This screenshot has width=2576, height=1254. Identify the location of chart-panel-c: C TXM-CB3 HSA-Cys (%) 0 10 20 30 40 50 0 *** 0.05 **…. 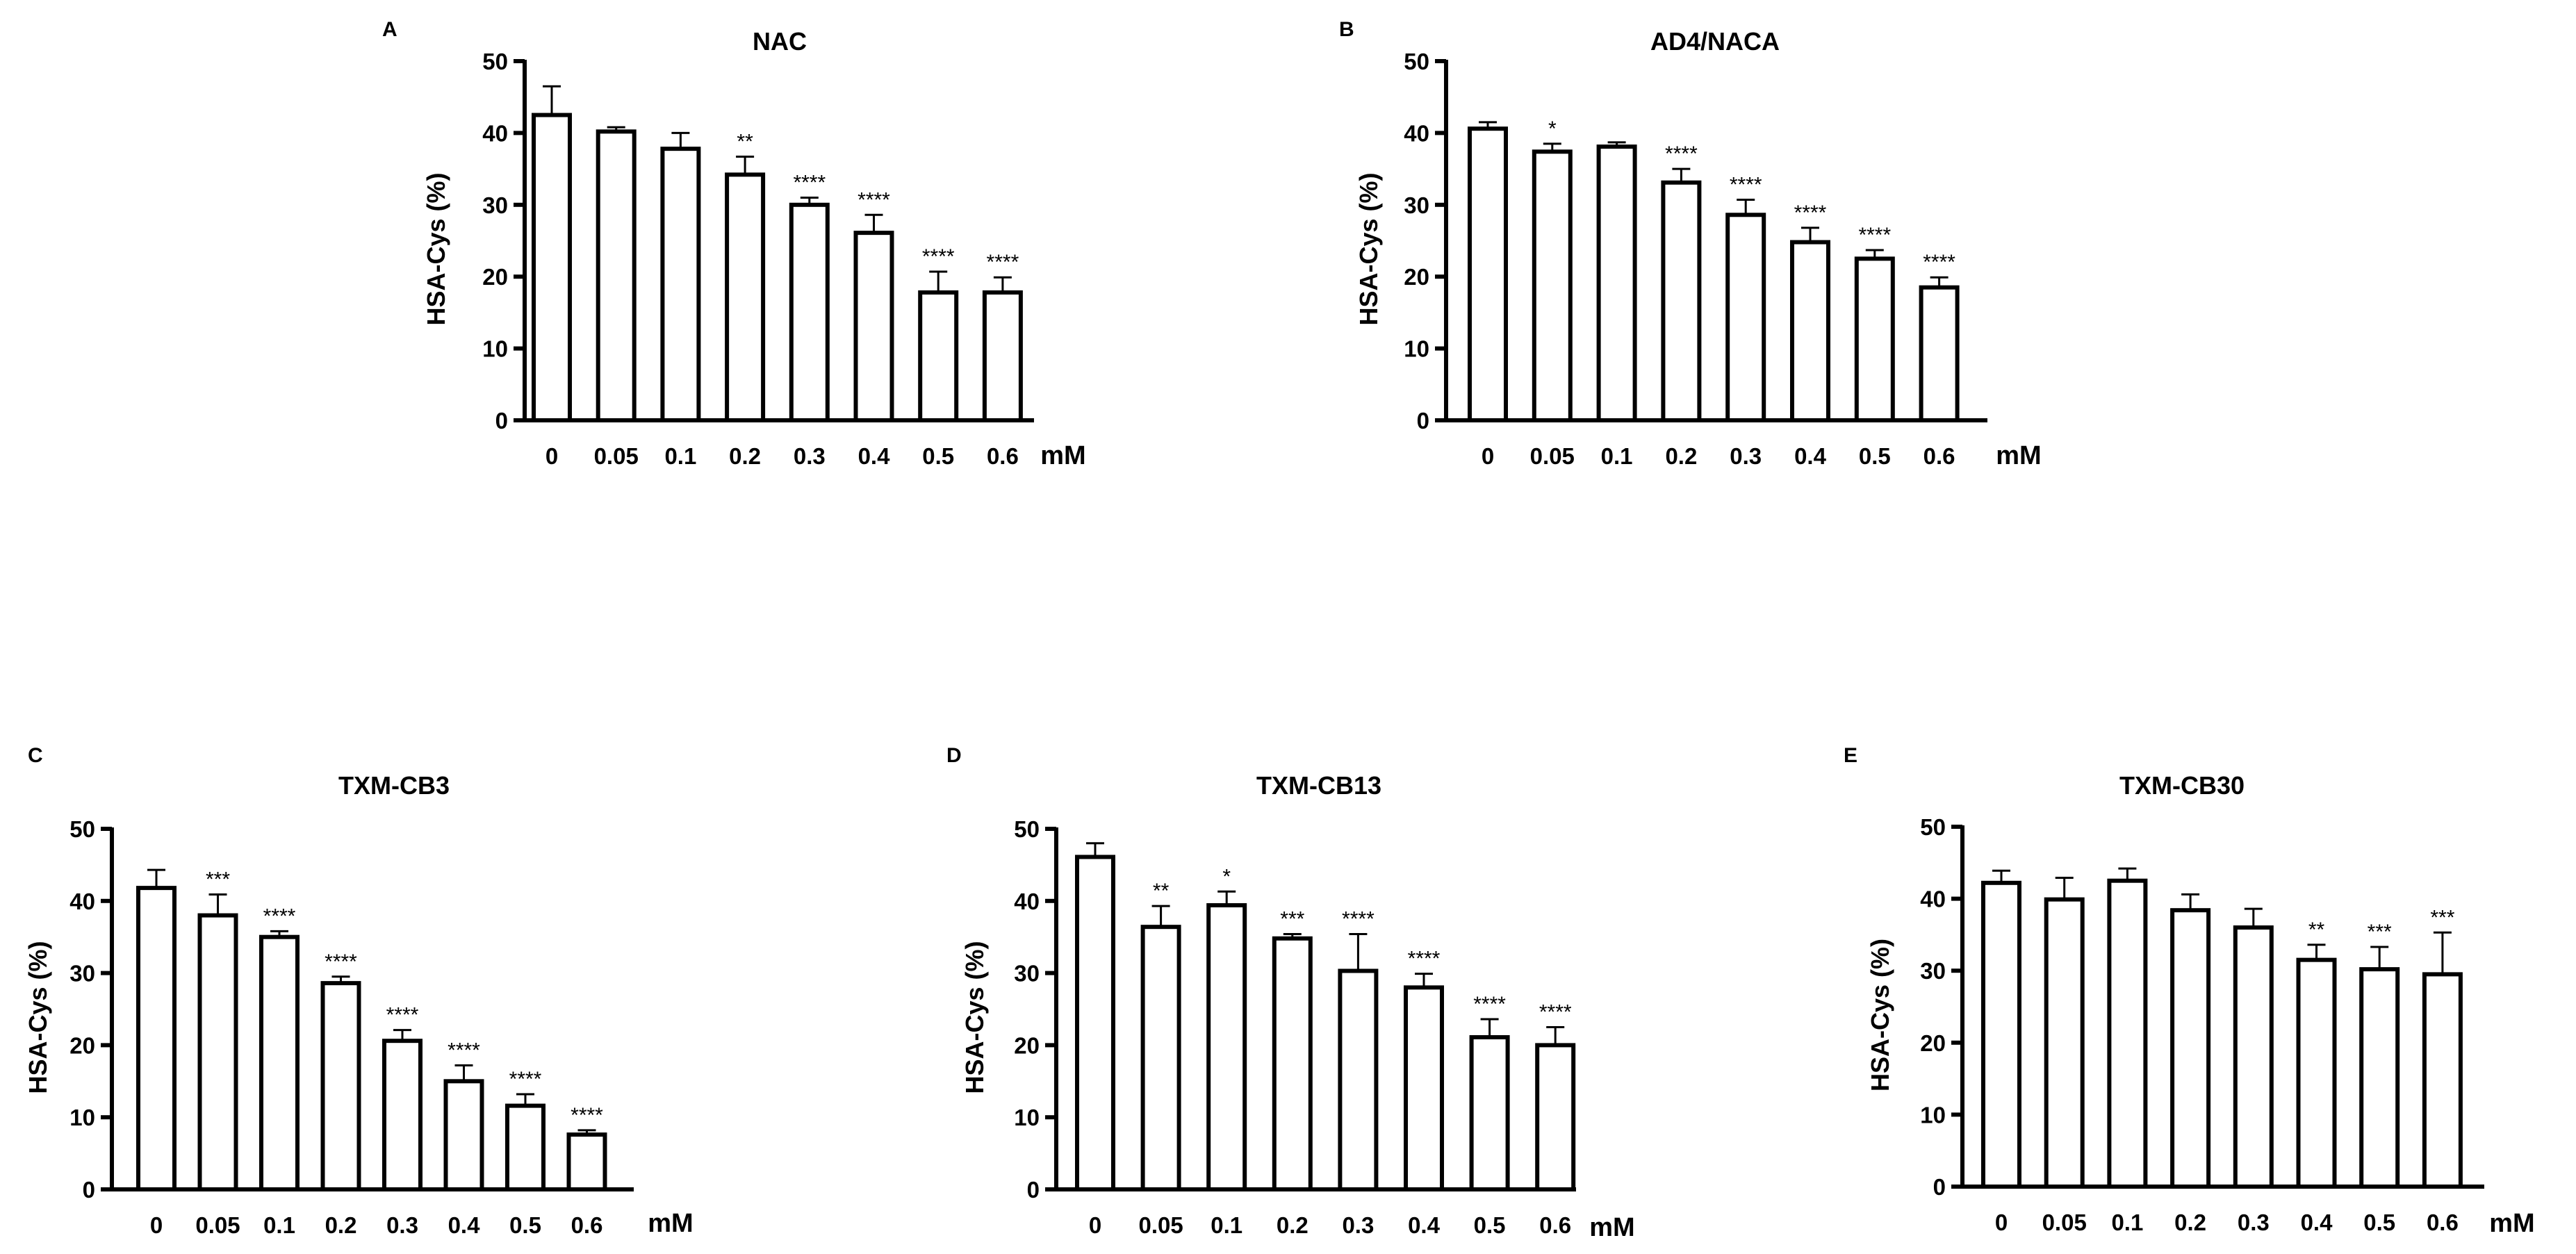
(359, 991).